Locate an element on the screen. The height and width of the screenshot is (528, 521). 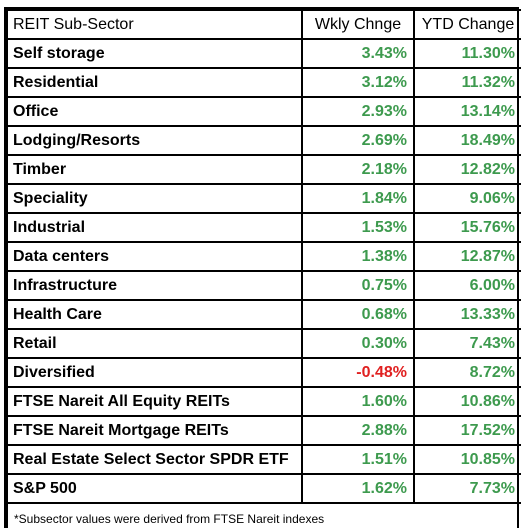
weekly-change-cell: 1.62% is located at coordinates (358, 488).